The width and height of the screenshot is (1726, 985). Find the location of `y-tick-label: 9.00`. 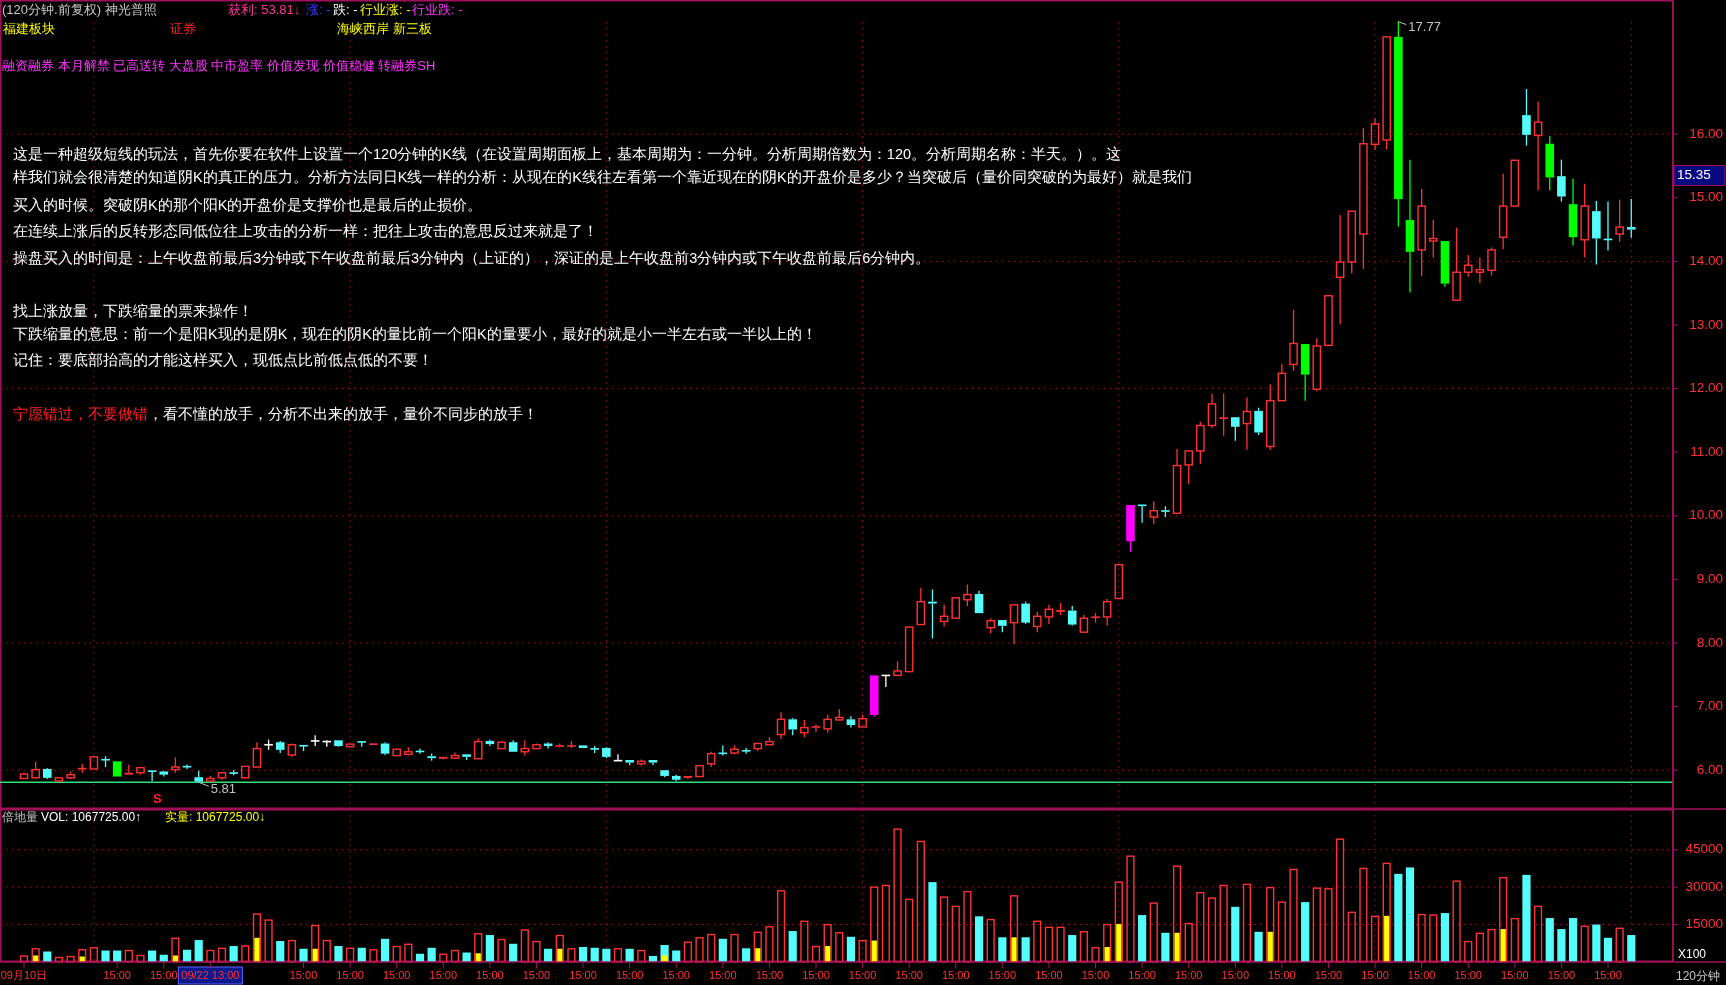

y-tick-label: 9.00 is located at coordinates (1709, 578).